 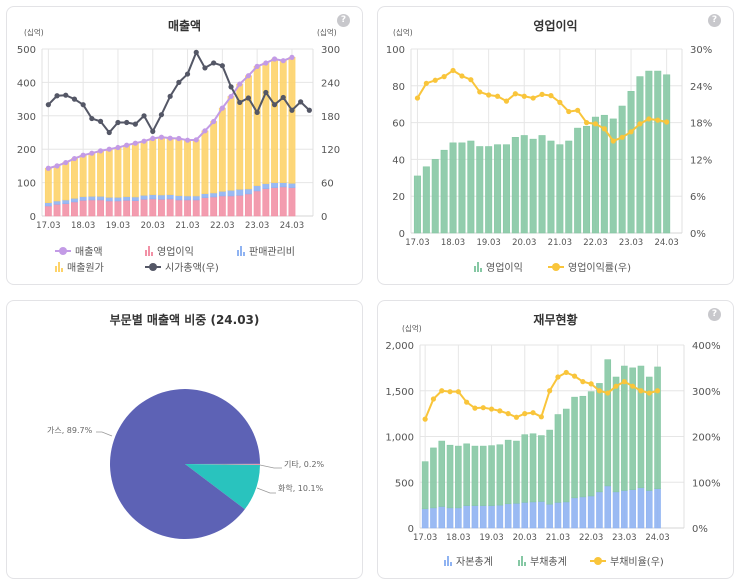 I want to click on legend-item-operating-margin: 영업이익률(우), so click(x=589, y=266).